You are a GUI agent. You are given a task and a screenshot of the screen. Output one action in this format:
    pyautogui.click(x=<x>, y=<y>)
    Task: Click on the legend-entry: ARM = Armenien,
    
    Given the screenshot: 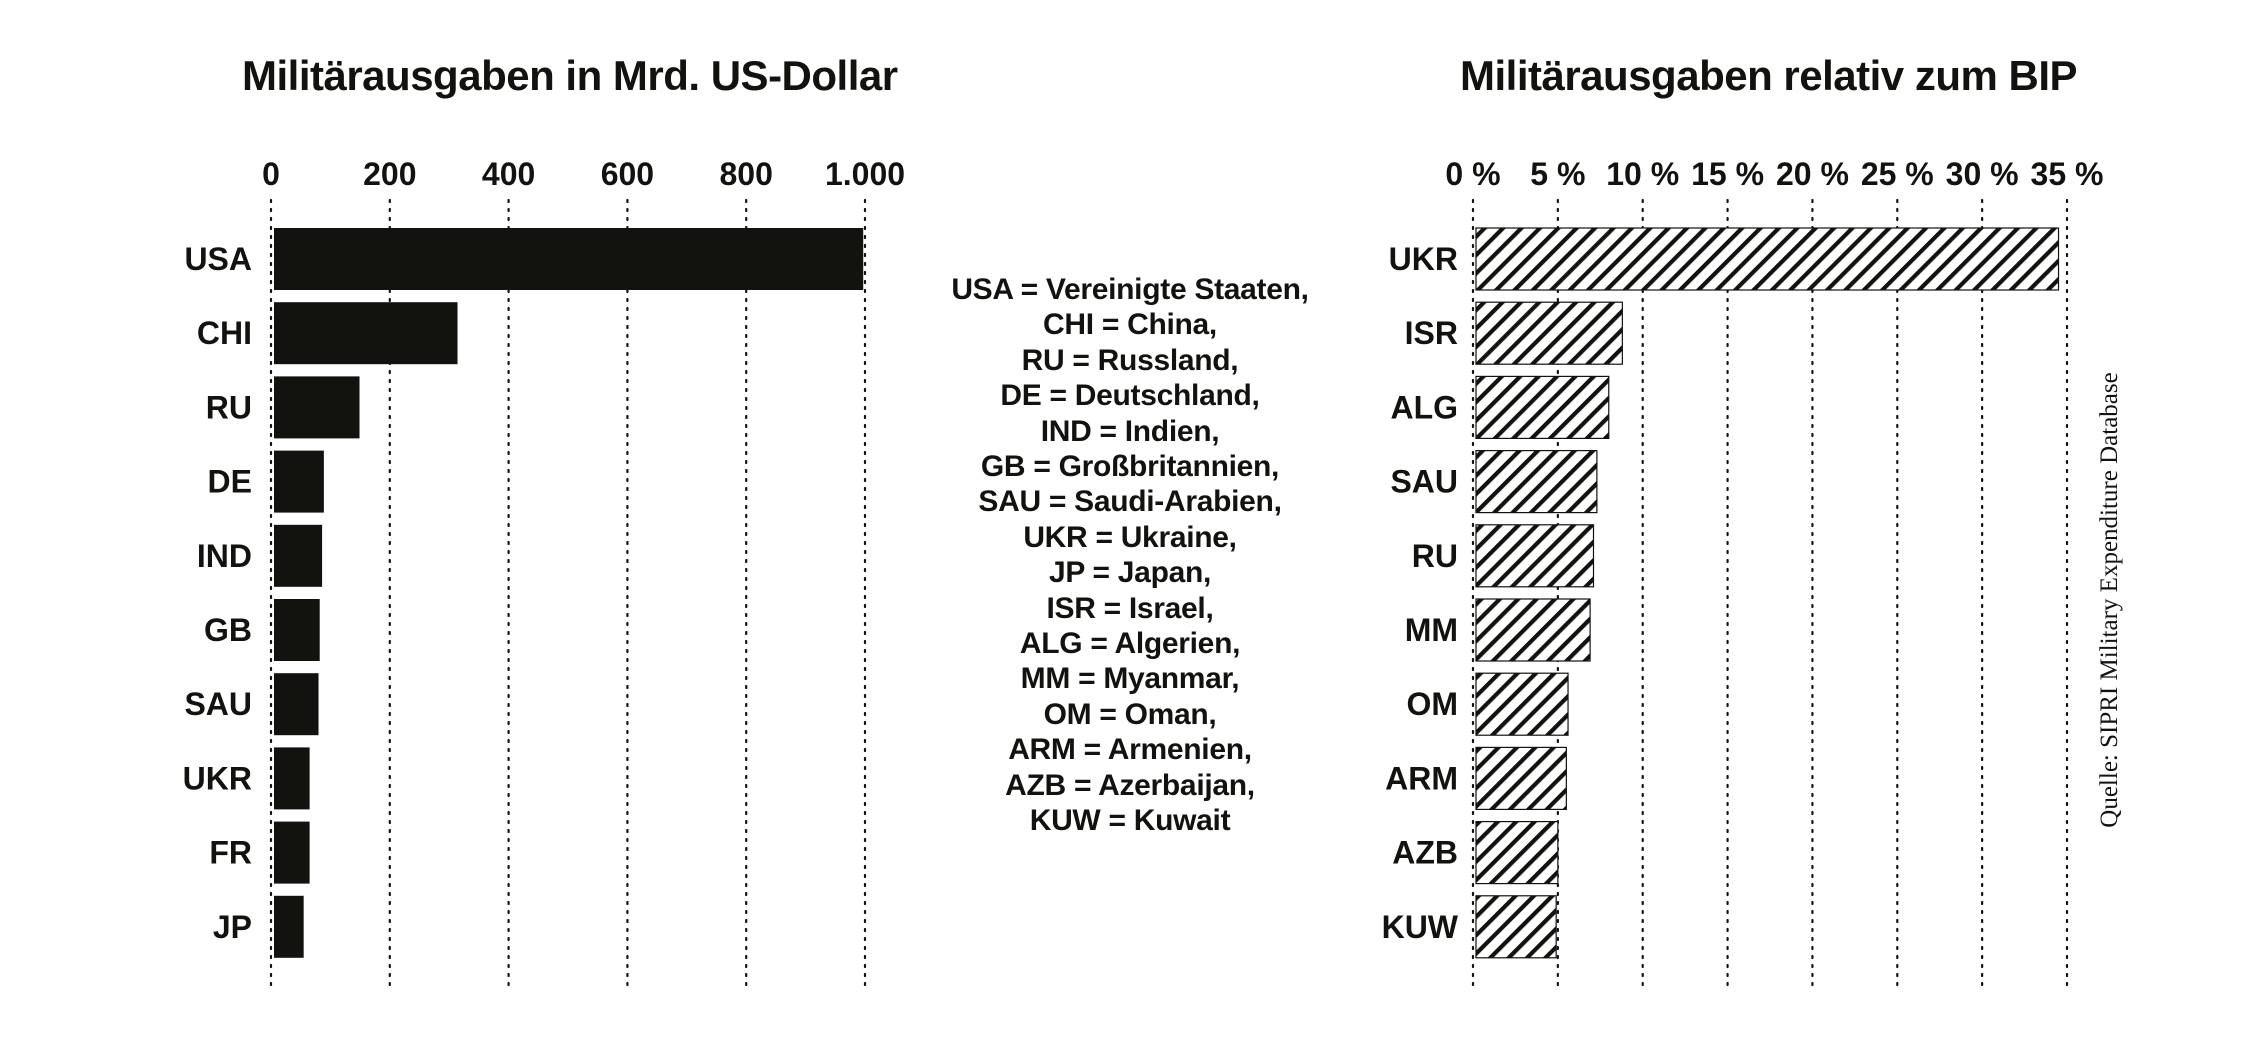 What is the action you would take?
    pyautogui.click(x=1130, y=750)
    